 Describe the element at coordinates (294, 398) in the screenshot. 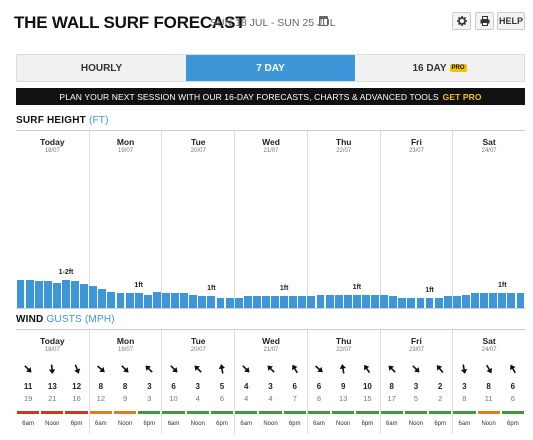

I see `wind-gust: 7` at that location.